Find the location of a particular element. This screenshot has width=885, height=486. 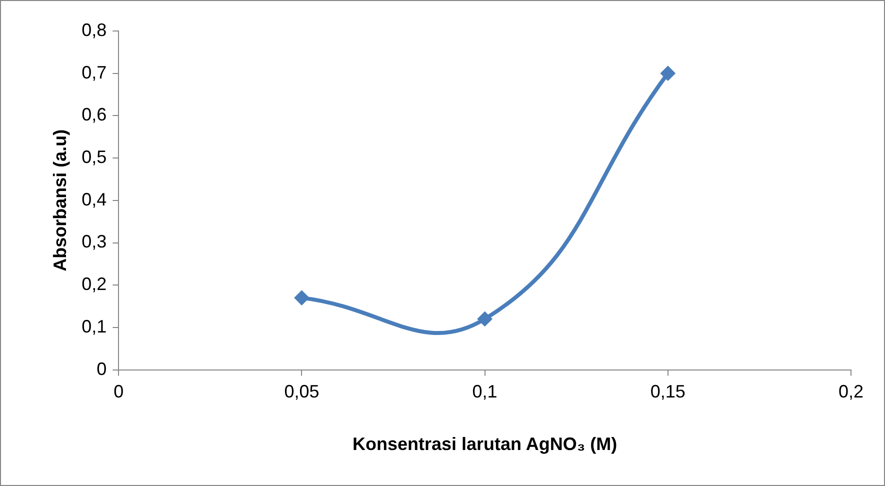

y-tick-label: 0,2 is located at coordinates (94, 284).